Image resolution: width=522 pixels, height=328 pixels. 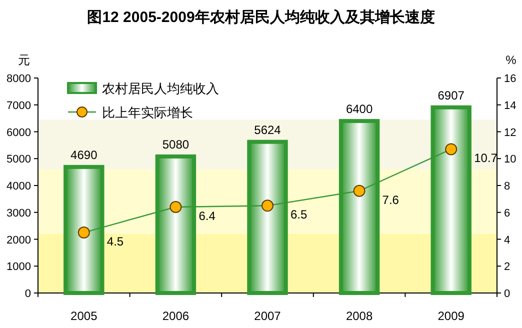 What do you see at coordinates (507, 240) in the screenshot?
I see `y2-tick-label: 4` at bounding box center [507, 240].